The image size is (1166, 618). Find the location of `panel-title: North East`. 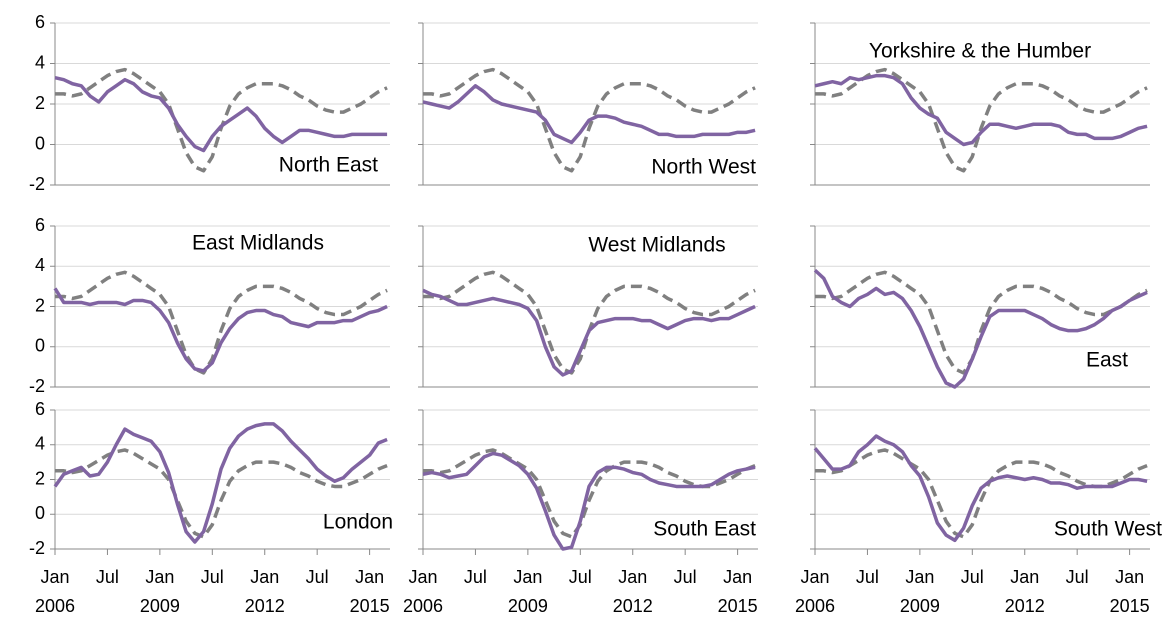

panel-title: North East is located at coordinates (328, 165).